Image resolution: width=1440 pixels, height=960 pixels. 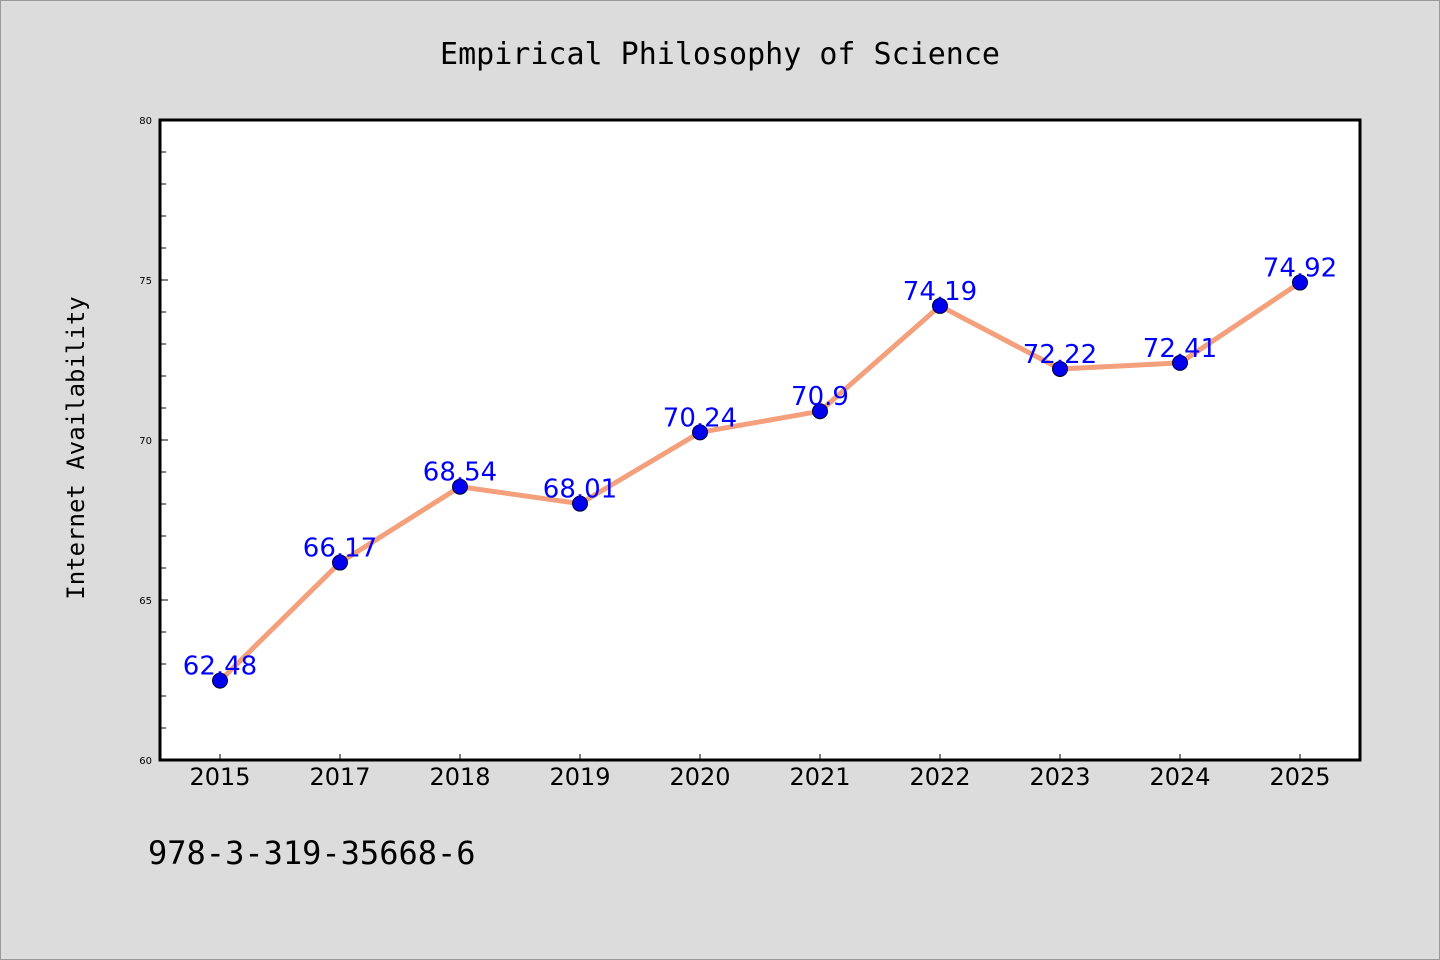 What do you see at coordinates (220, 667) in the screenshot?
I see `data-label: 62.48` at bounding box center [220, 667].